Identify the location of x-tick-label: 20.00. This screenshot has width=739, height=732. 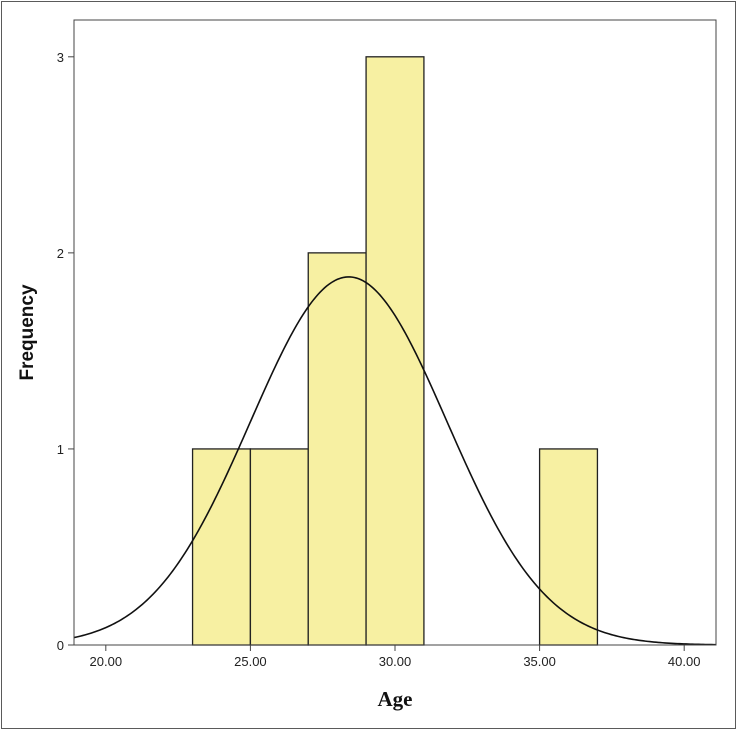
(106, 661).